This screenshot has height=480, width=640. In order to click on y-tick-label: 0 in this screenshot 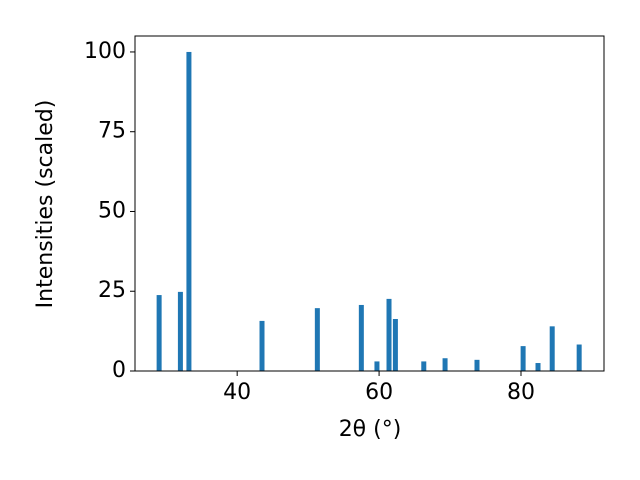, I will do `click(119, 370)`.